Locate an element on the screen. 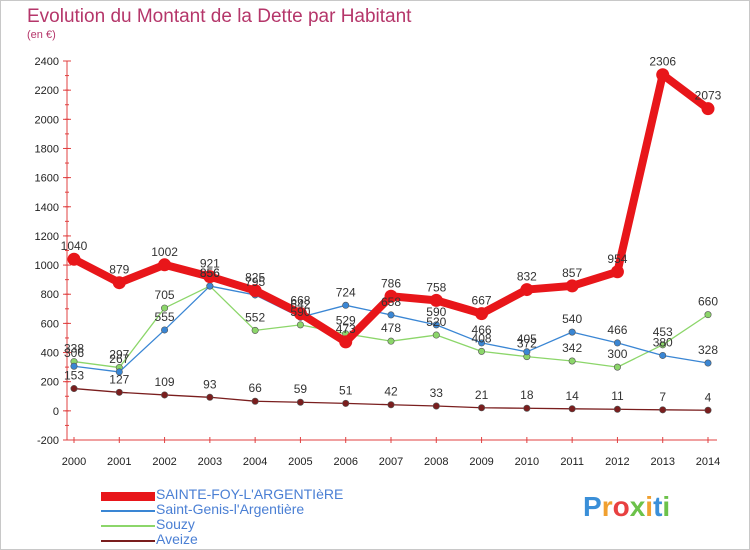 The width and height of the screenshot is (750, 550). x-tick-label: 2004 is located at coordinates (255, 462).